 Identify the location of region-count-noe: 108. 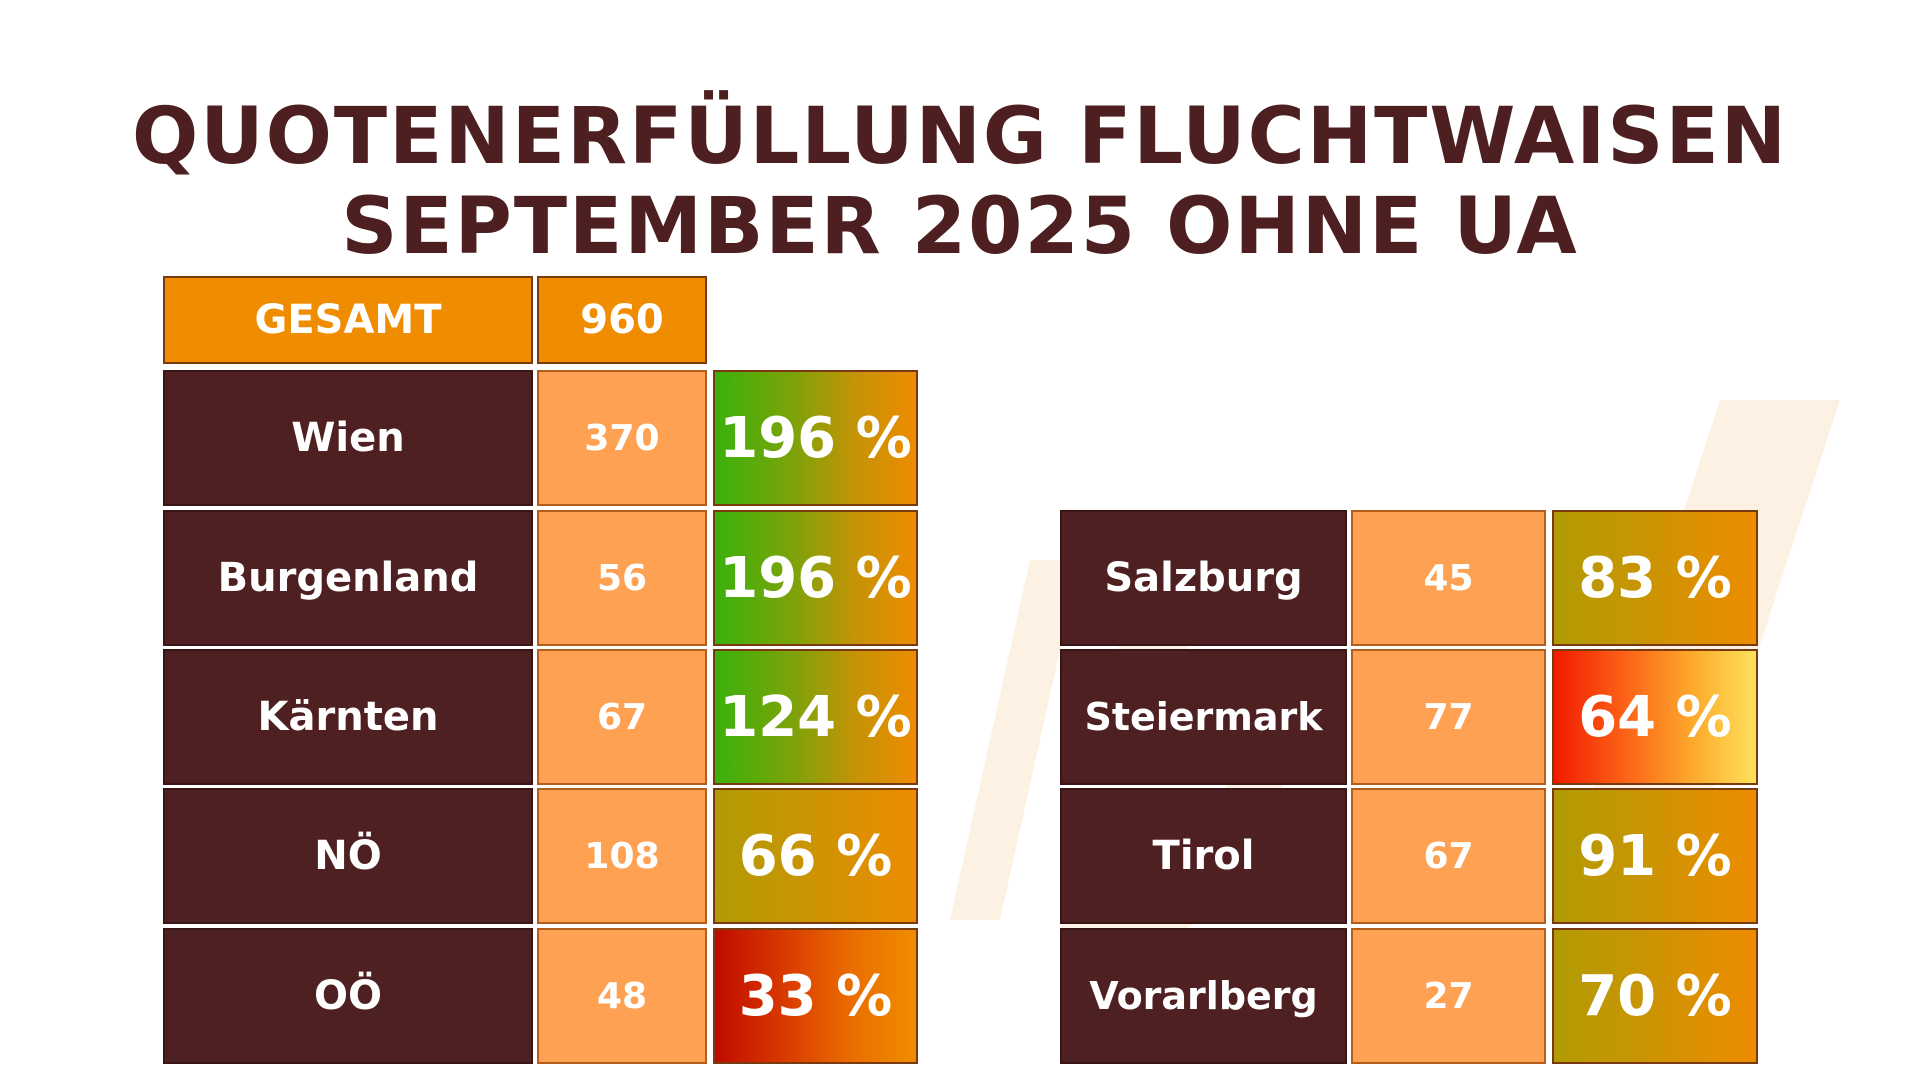
(622, 856).